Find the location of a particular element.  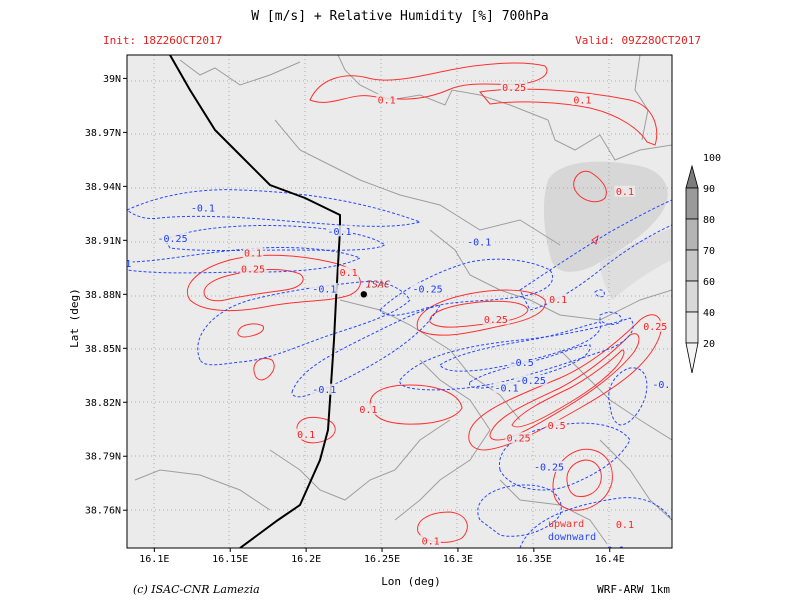

chart-title: W [m/s] + Relative Humidity [%] 700hPa is located at coordinates (399, 16).